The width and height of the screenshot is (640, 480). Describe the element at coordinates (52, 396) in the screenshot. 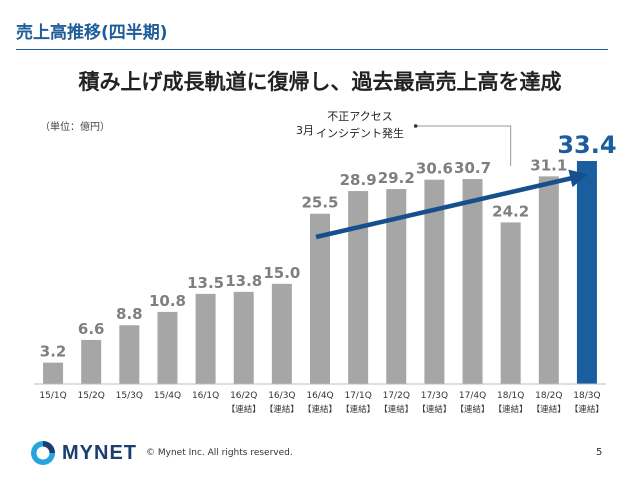

I see `category-label: 15/1Q` at that location.